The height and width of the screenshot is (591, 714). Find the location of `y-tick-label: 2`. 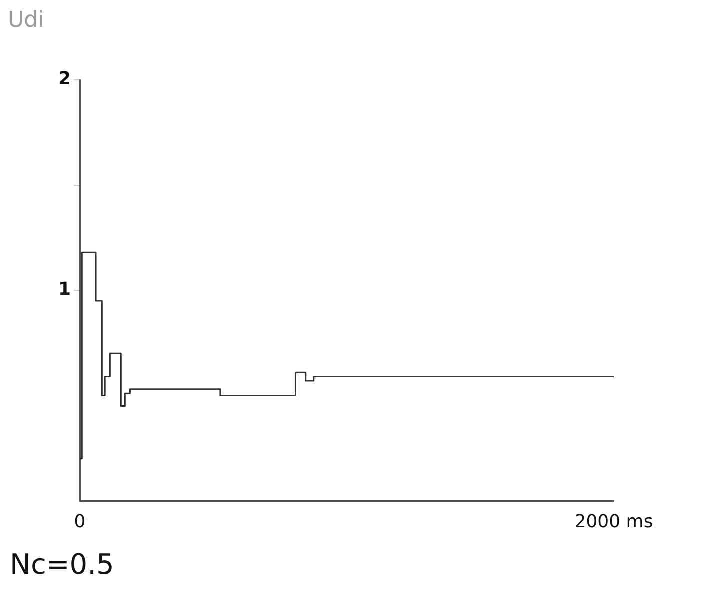

y-tick-label: 2 is located at coordinates (64, 79).